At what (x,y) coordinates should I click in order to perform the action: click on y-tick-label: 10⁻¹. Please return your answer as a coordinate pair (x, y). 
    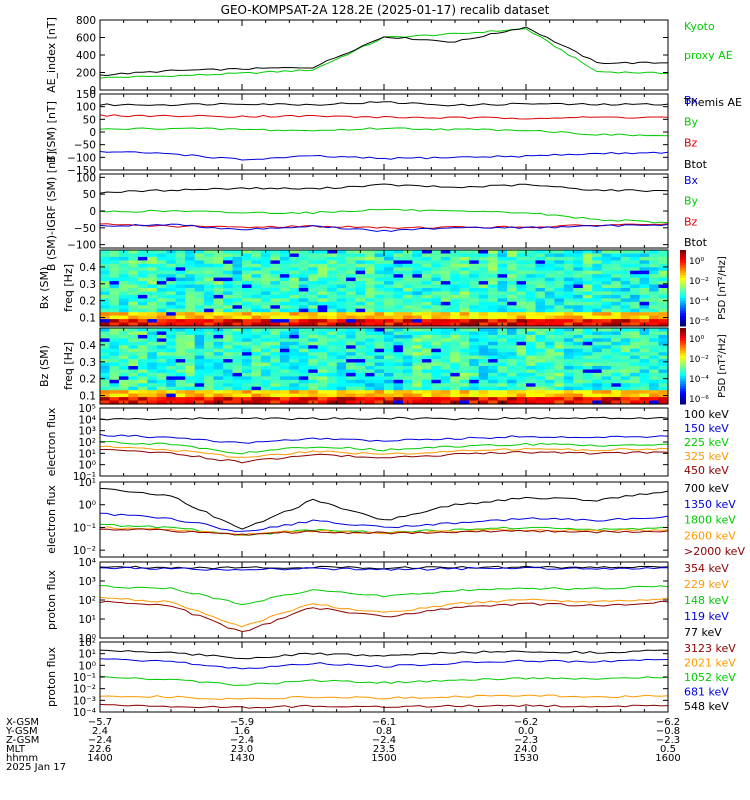
    Looking at the image, I should click on (84, 477).